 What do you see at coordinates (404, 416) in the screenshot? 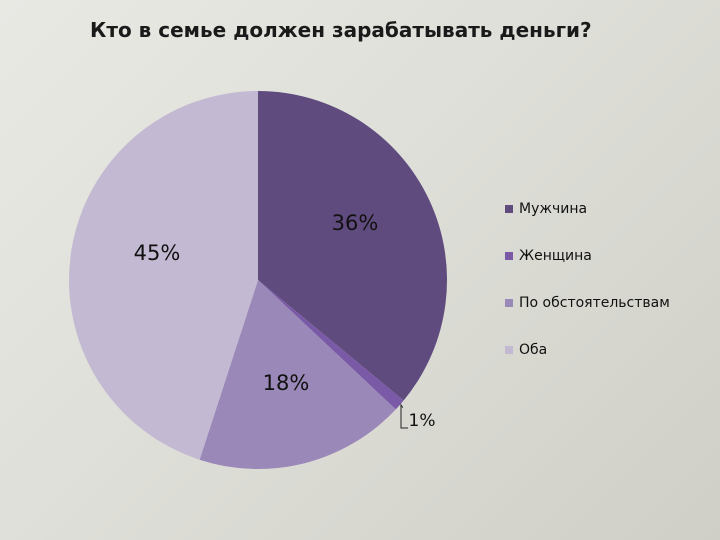
I see `leader-line-1pct` at bounding box center [404, 416].